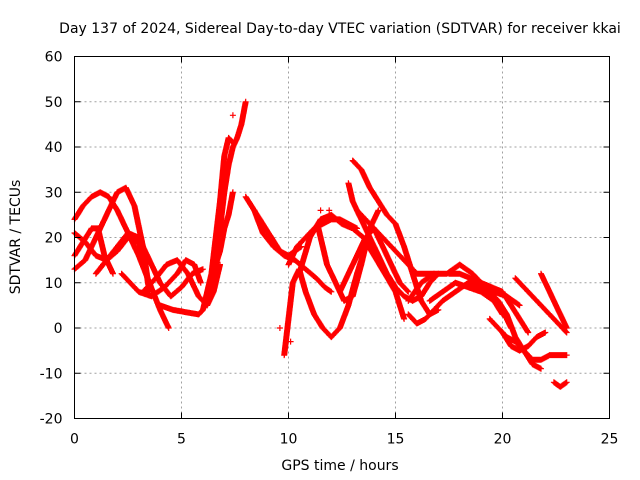 This screenshot has height=480, width=640. Describe the element at coordinates (610, 440) in the screenshot. I see `x-tick-label-5: 25` at that location.